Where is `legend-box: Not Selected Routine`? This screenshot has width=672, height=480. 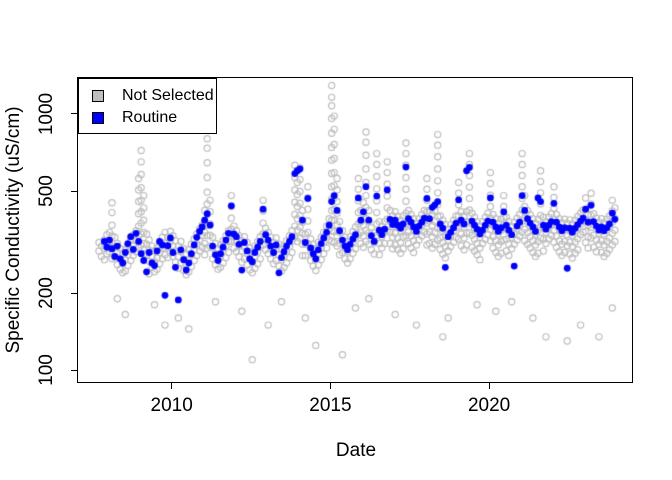
legend-box: Not Selected Routine is located at coordinates (147, 106).